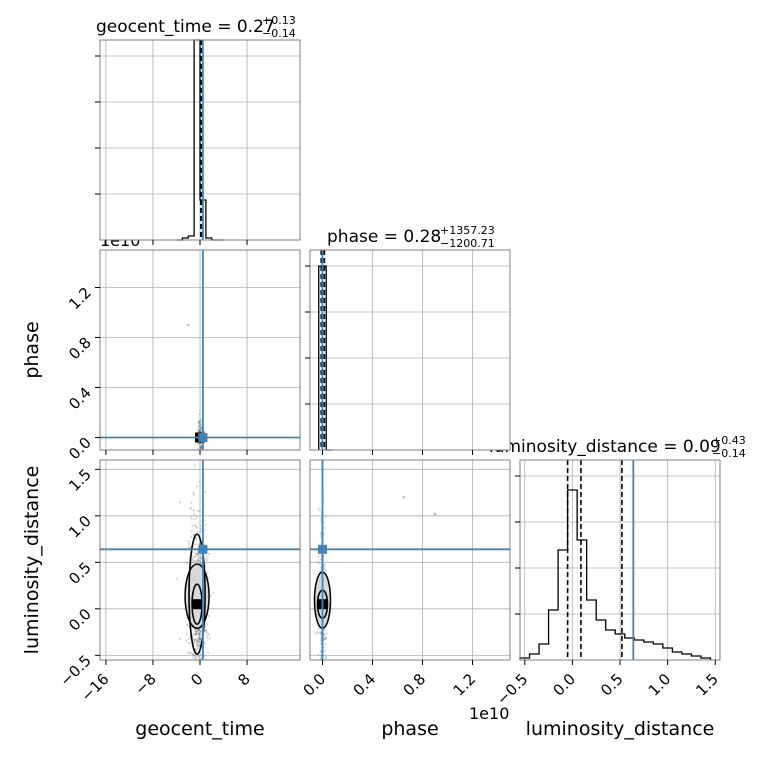 The height and width of the screenshot is (760, 760). Describe the element at coordinates (615, 574) in the screenshot. I see `histogram-step-luminosity-distance` at that location.